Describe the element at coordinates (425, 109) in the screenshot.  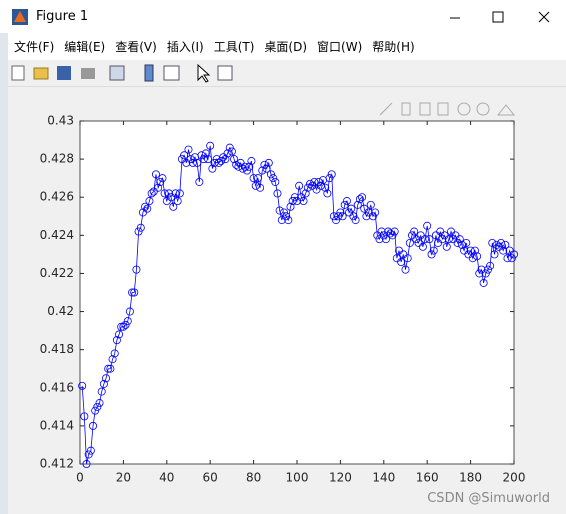
I see `datatip-button` at that location.